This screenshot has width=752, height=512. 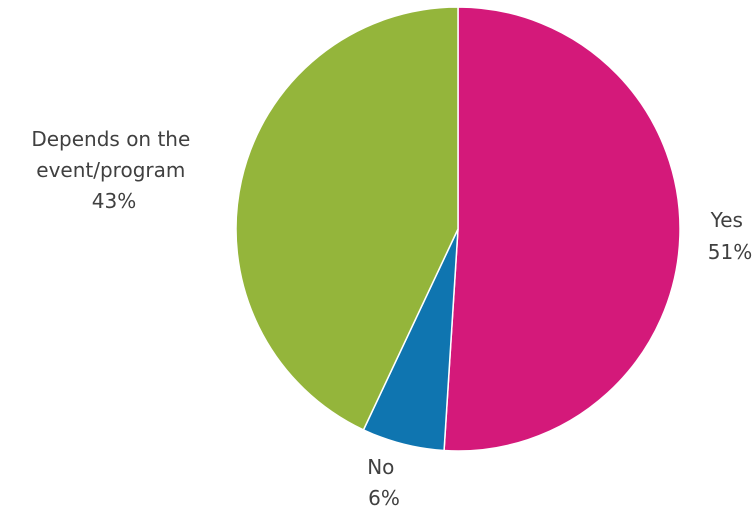 I want to click on slice-label-depends-name-line1: Depends on the, so click(x=110, y=139).